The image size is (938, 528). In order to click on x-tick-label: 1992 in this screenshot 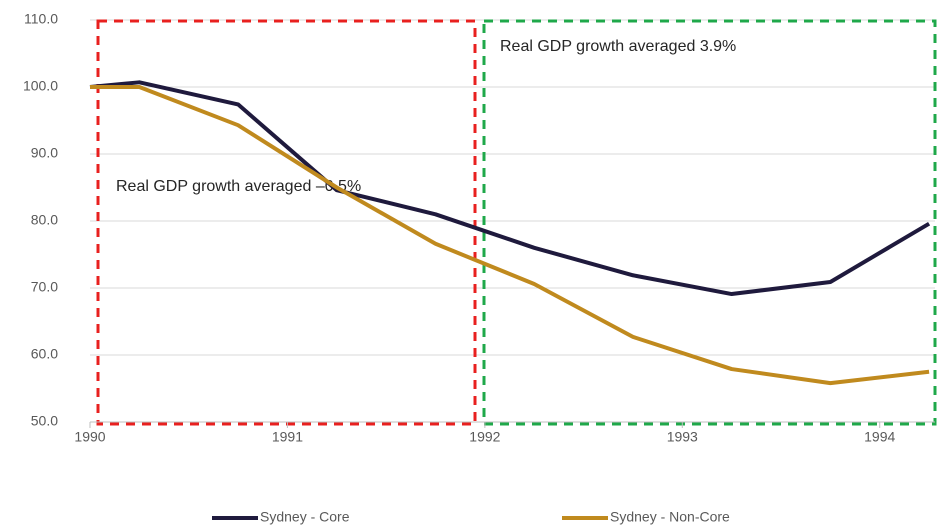, I will do `click(484, 437)`.